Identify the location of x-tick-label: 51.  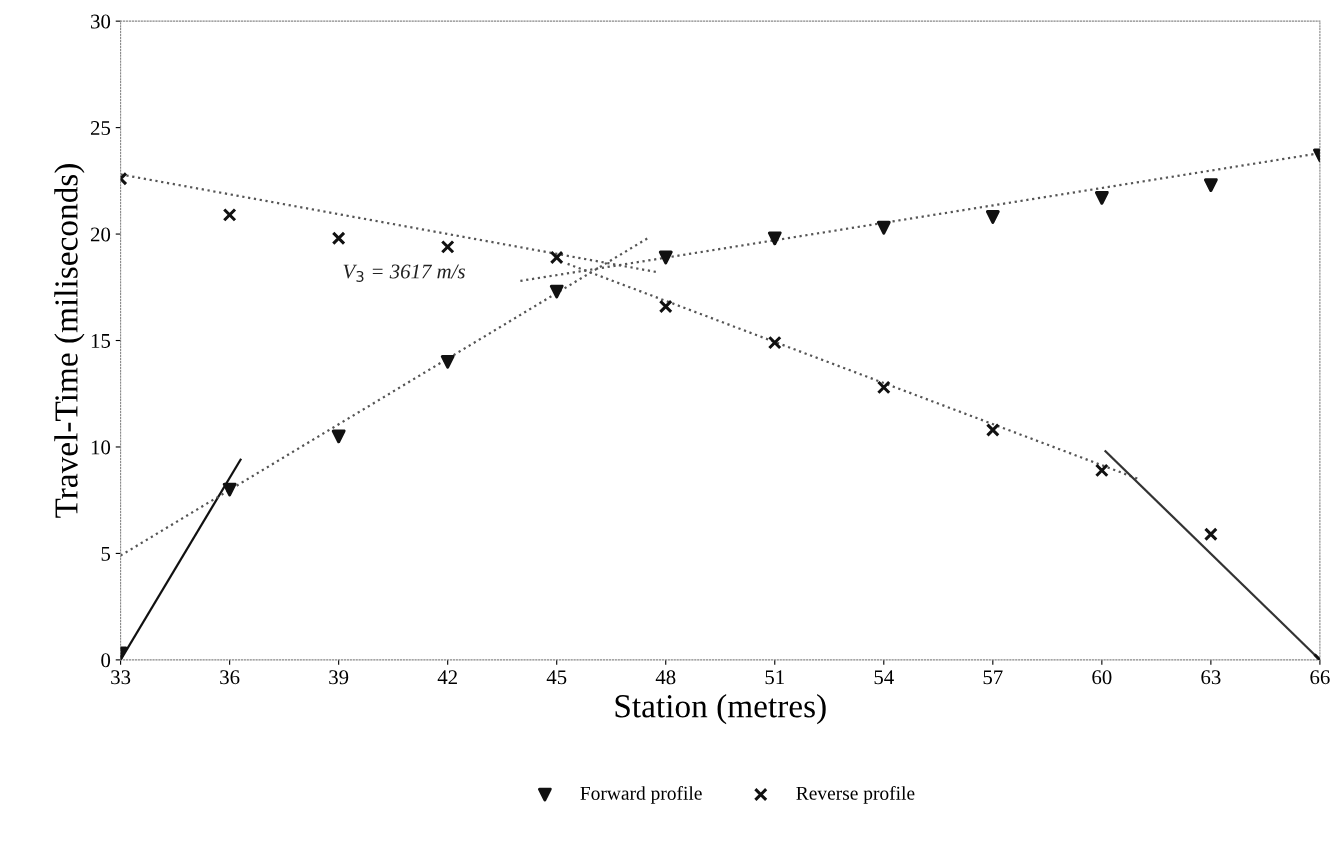
(774, 677).